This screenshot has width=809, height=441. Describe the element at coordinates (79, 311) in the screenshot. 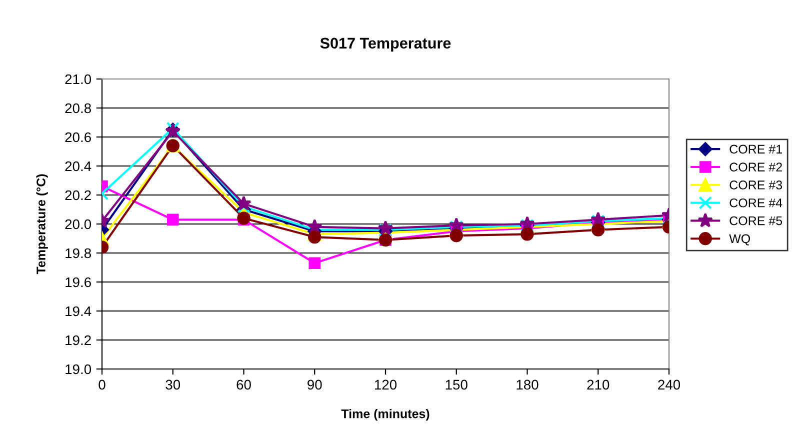

I see `y-tick-label: 19.4` at that location.